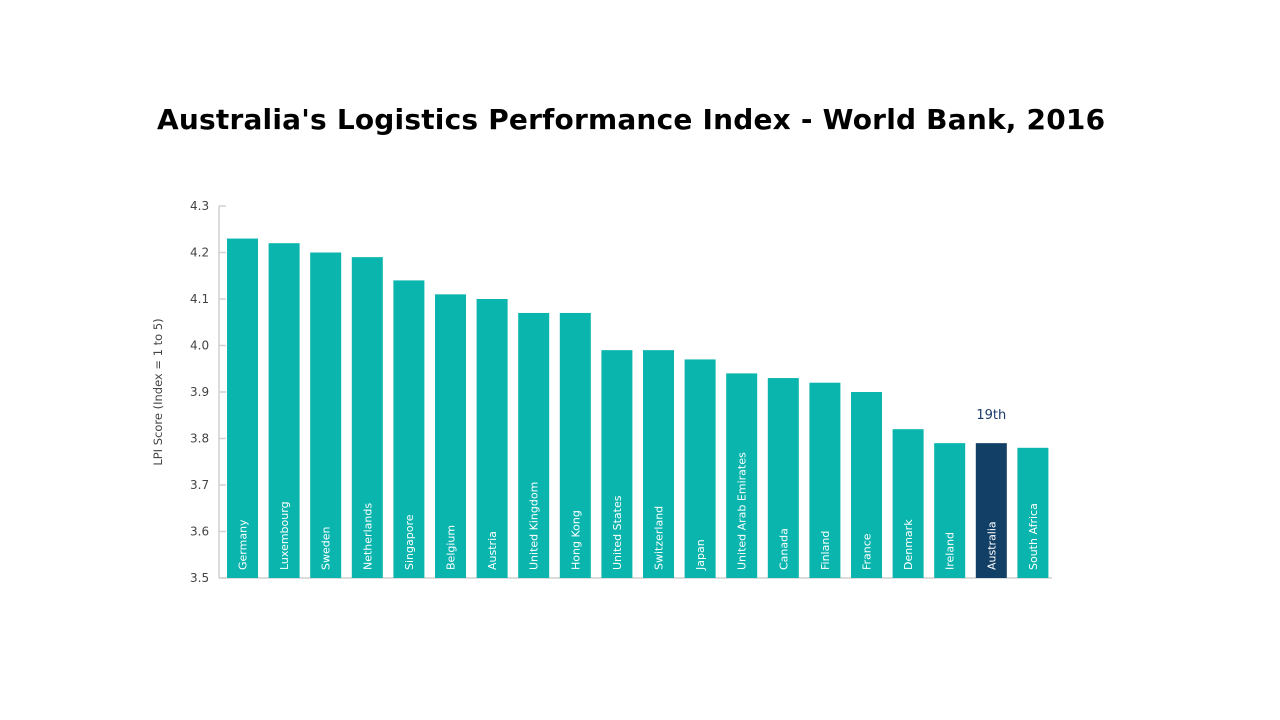 The width and height of the screenshot is (1280, 720). I want to click on category-label: Hong Kong, so click(575, 540).